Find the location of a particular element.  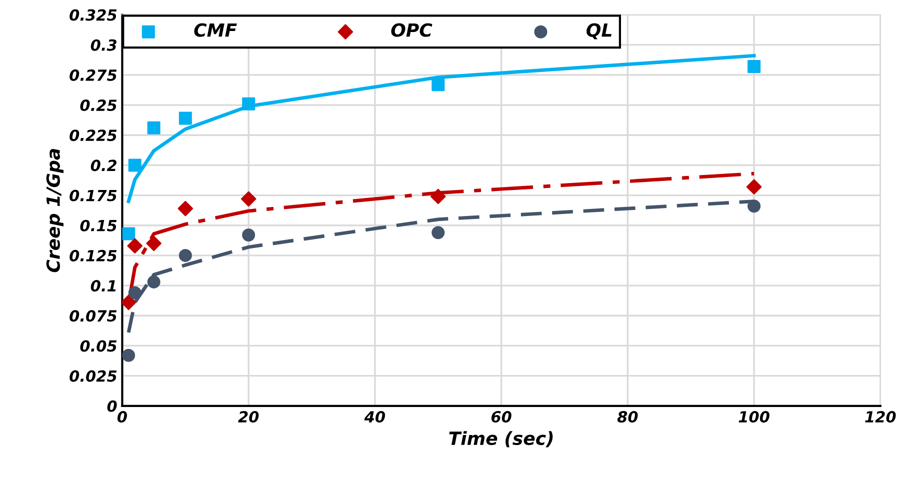

y-tick-label: 0.1 is located at coordinates (103, 286).